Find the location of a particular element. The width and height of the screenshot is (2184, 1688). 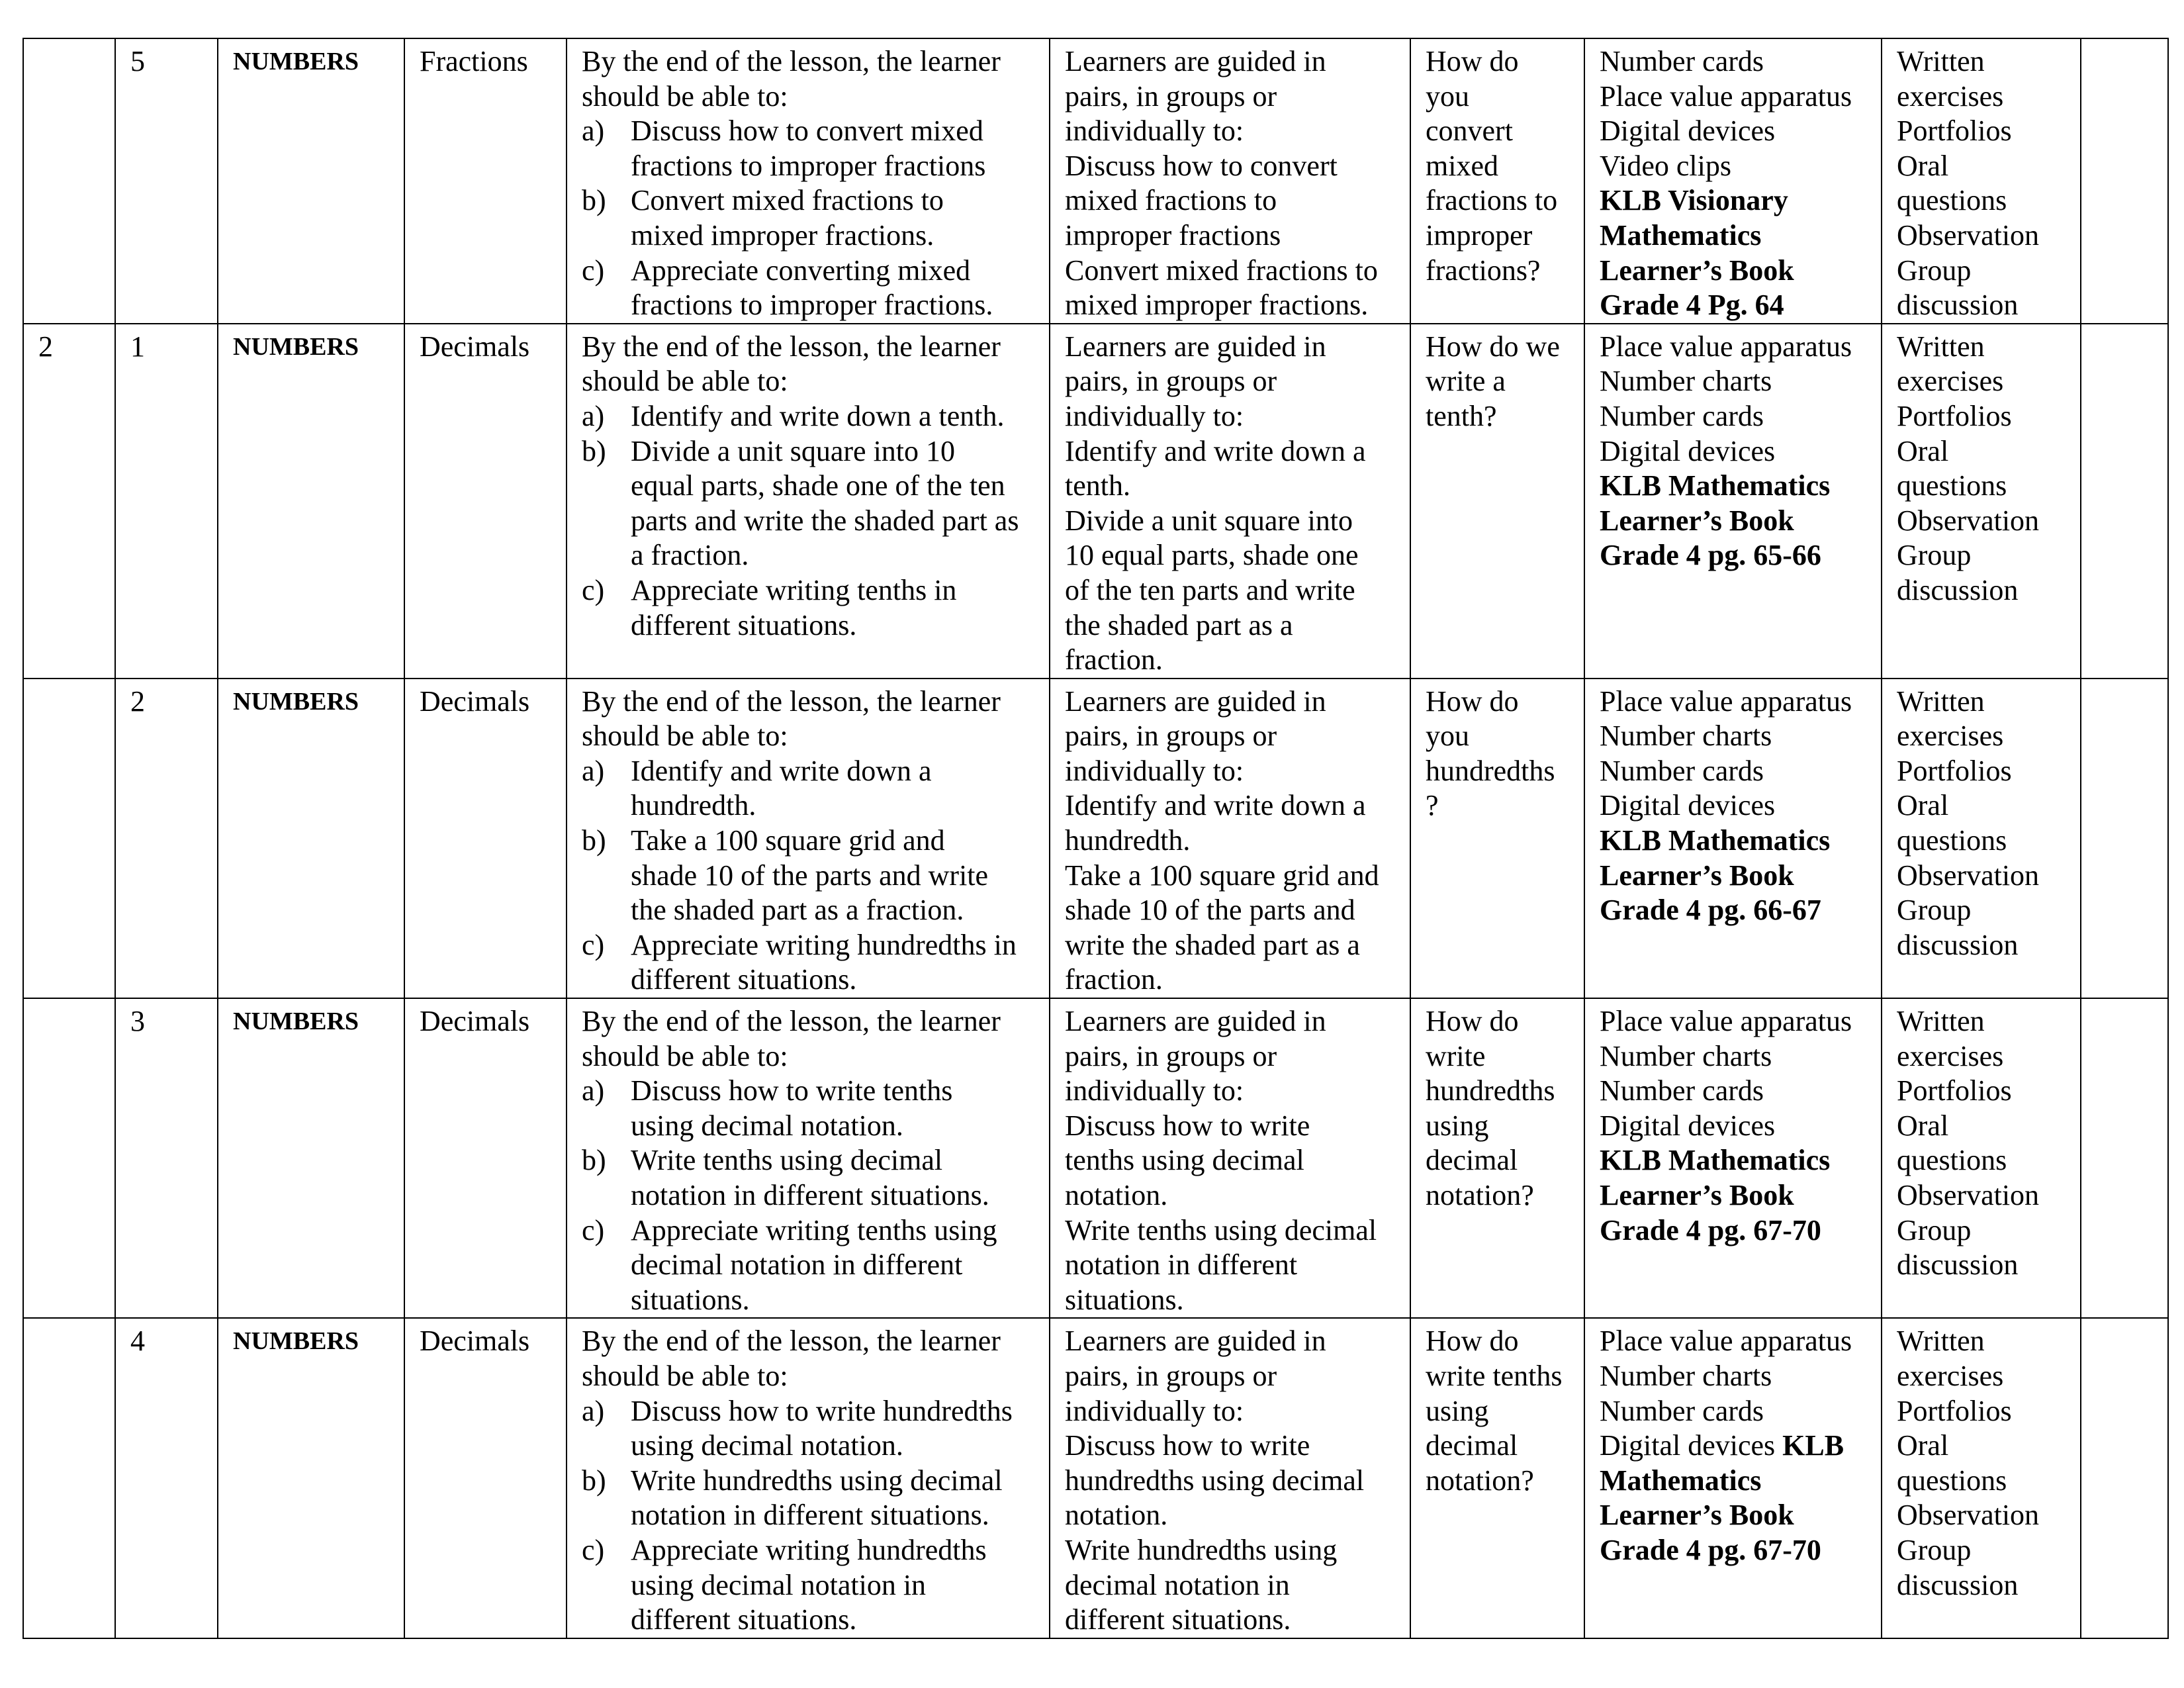

sub-strand-cell: Decimals is located at coordinates (486, 838).